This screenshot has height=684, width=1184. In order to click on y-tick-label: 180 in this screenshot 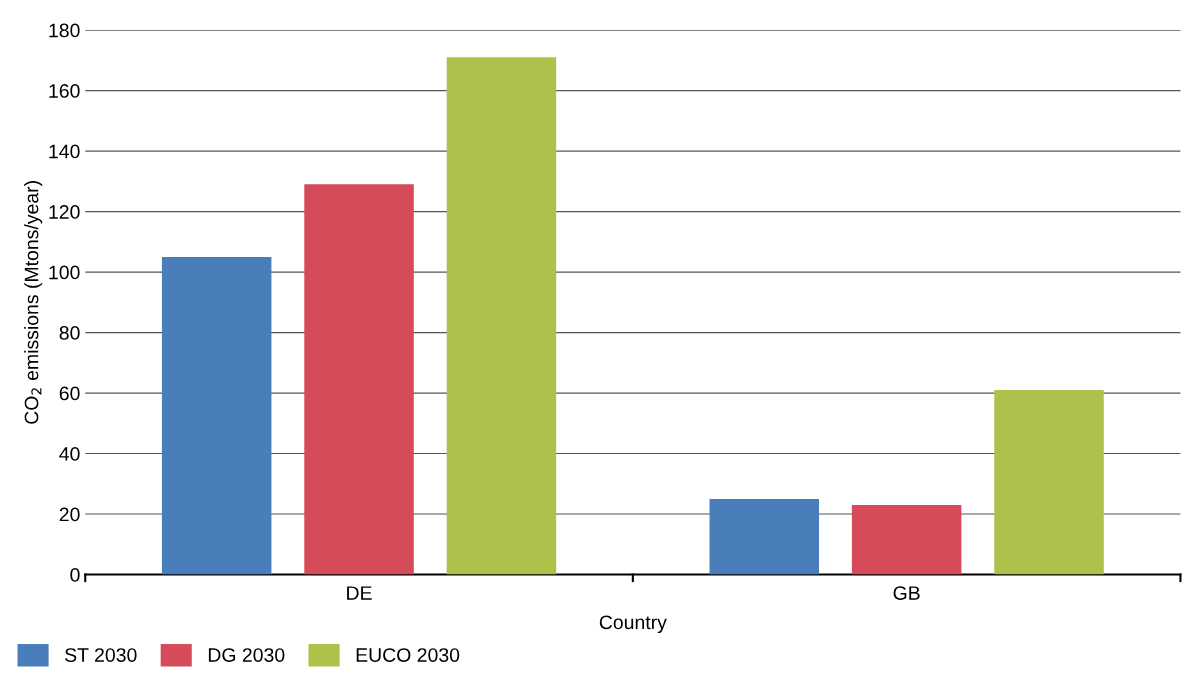, I will do `click(64, 30)`.